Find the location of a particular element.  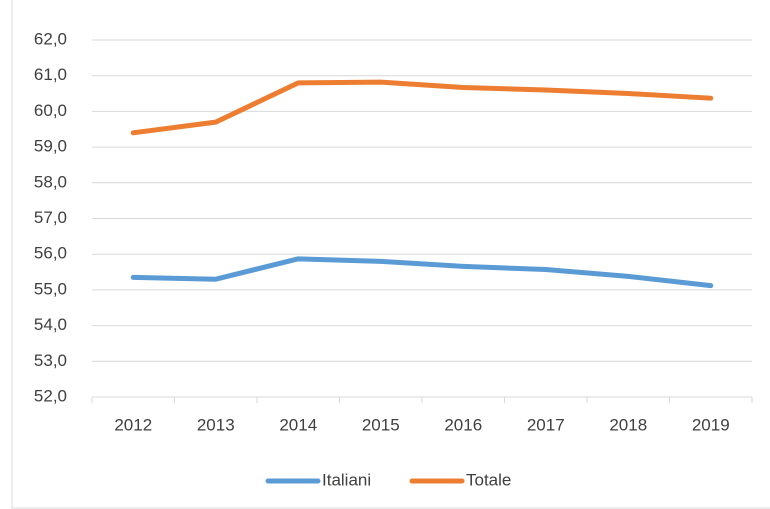

x-tick-label: 2014 is located at coordinates (298, 424).